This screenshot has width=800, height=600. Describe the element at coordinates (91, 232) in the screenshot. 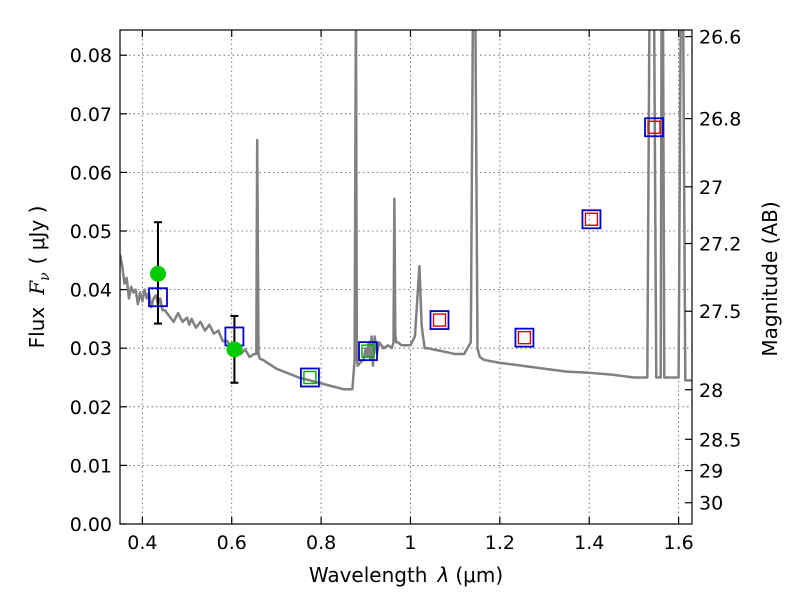

I see `y-tick-label: 0.05` at that location.